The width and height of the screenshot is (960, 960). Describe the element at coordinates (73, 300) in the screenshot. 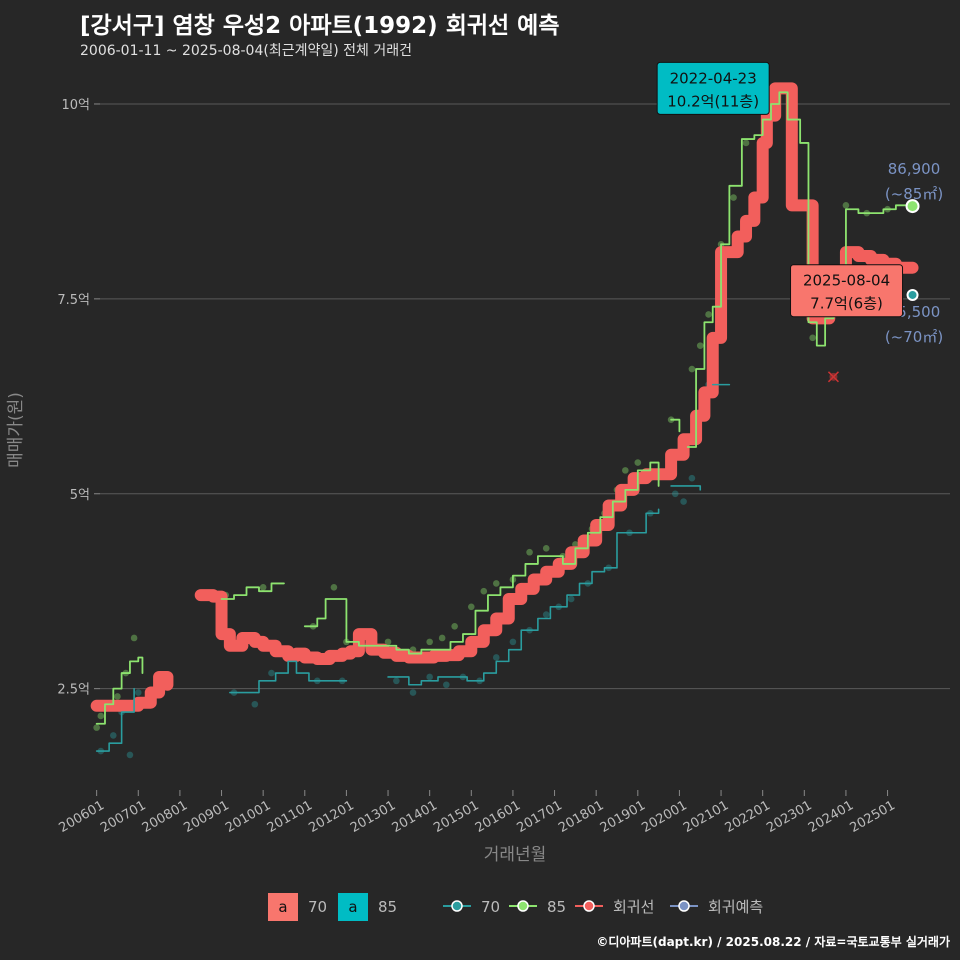

I see `y-tick-label: 7.5억` at that location.